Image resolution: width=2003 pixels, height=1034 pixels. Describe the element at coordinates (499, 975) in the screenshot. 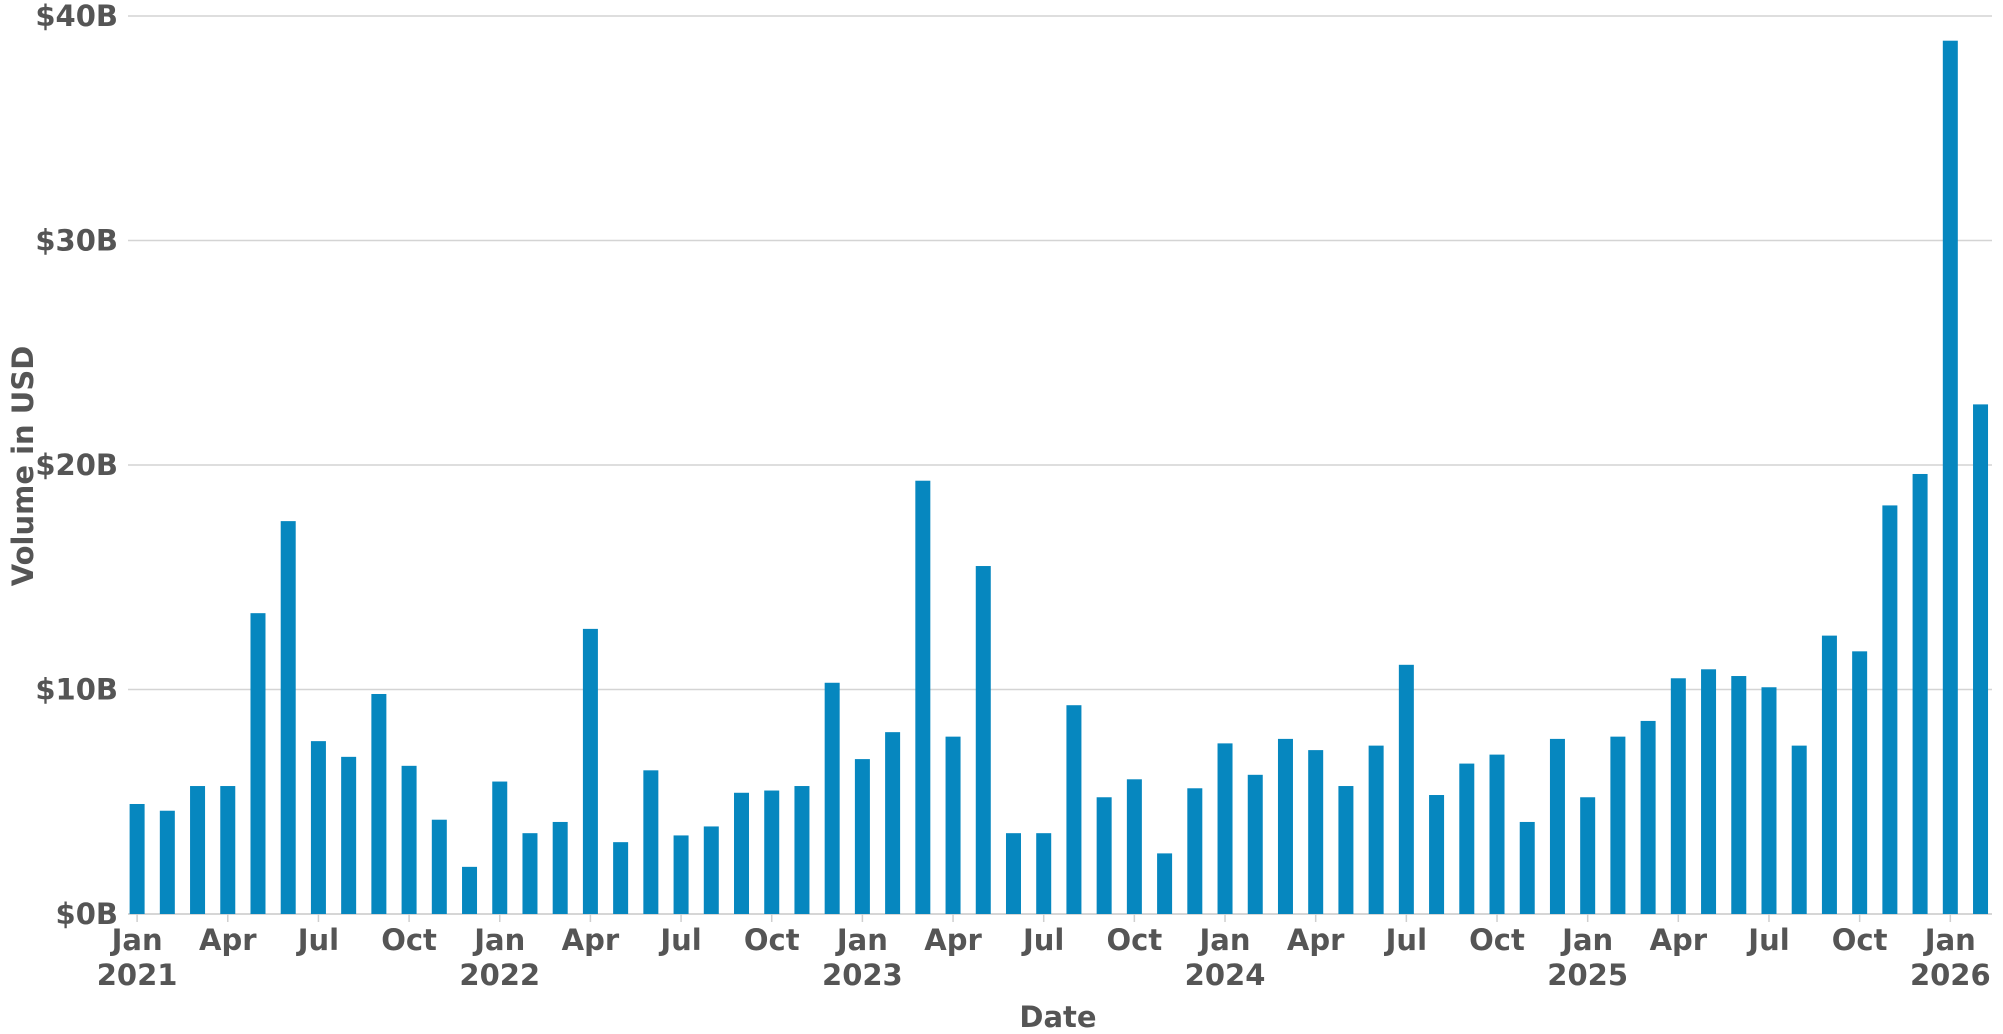

I see `x-tick-year-label: 2022` at that location.